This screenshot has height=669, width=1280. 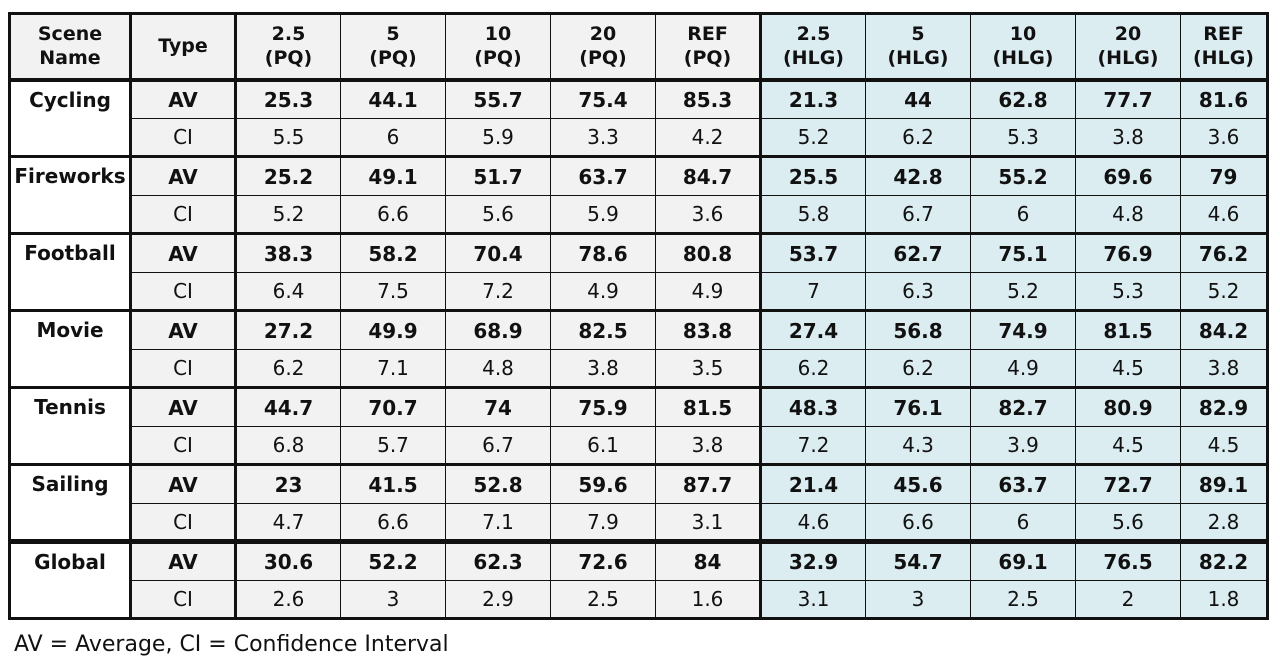 I want to click on value-cell: 5.8, so click(x=812, y=214).